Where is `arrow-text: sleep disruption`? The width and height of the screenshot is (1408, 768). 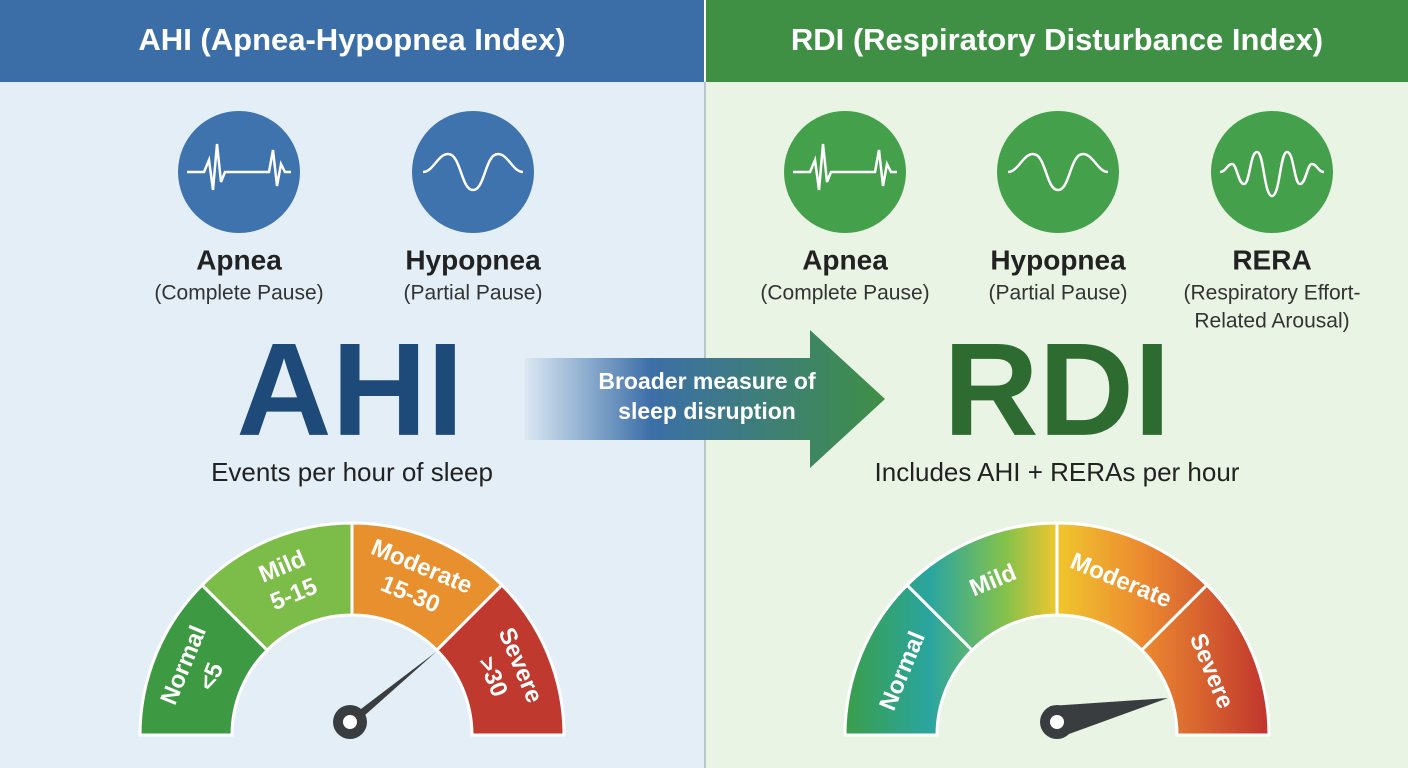 arrow-text: sleep disruption is located at coordinates (707, 411).